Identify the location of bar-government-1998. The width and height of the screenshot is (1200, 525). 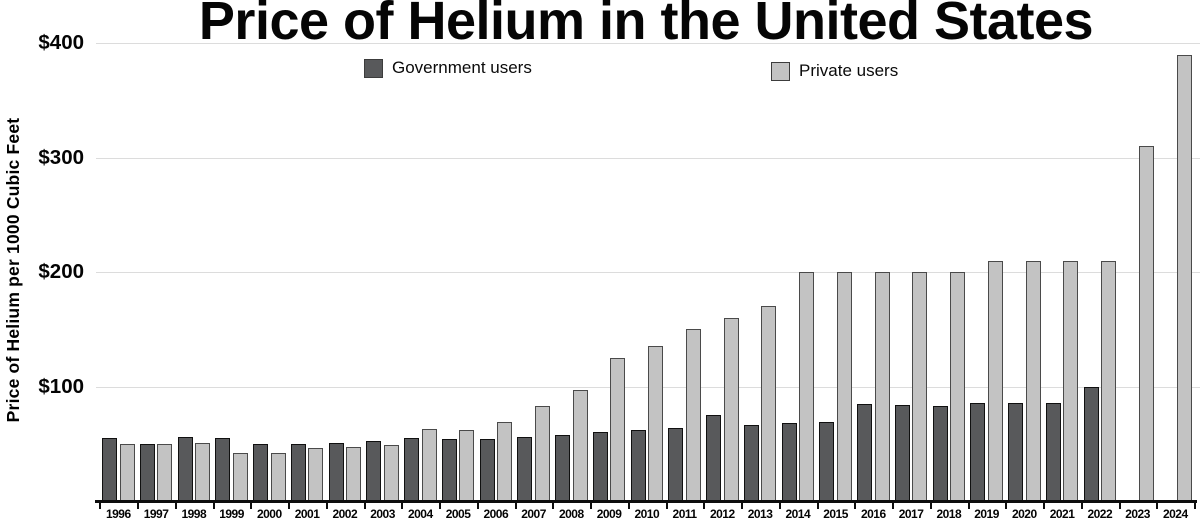
(185, 469).